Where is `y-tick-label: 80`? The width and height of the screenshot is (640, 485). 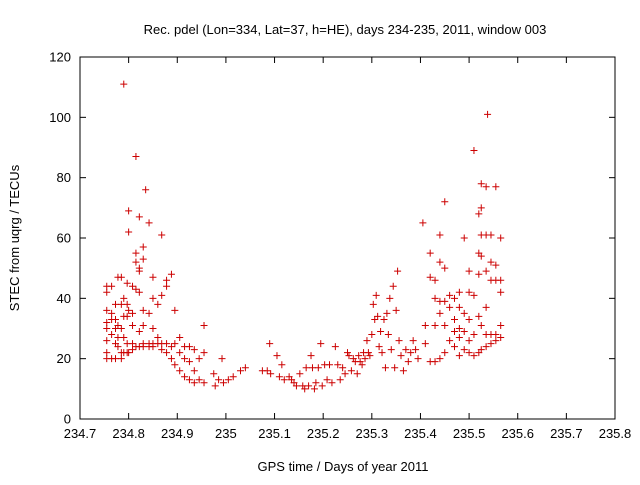 y-tick-label: 80 is located at coordinates (64, 177).